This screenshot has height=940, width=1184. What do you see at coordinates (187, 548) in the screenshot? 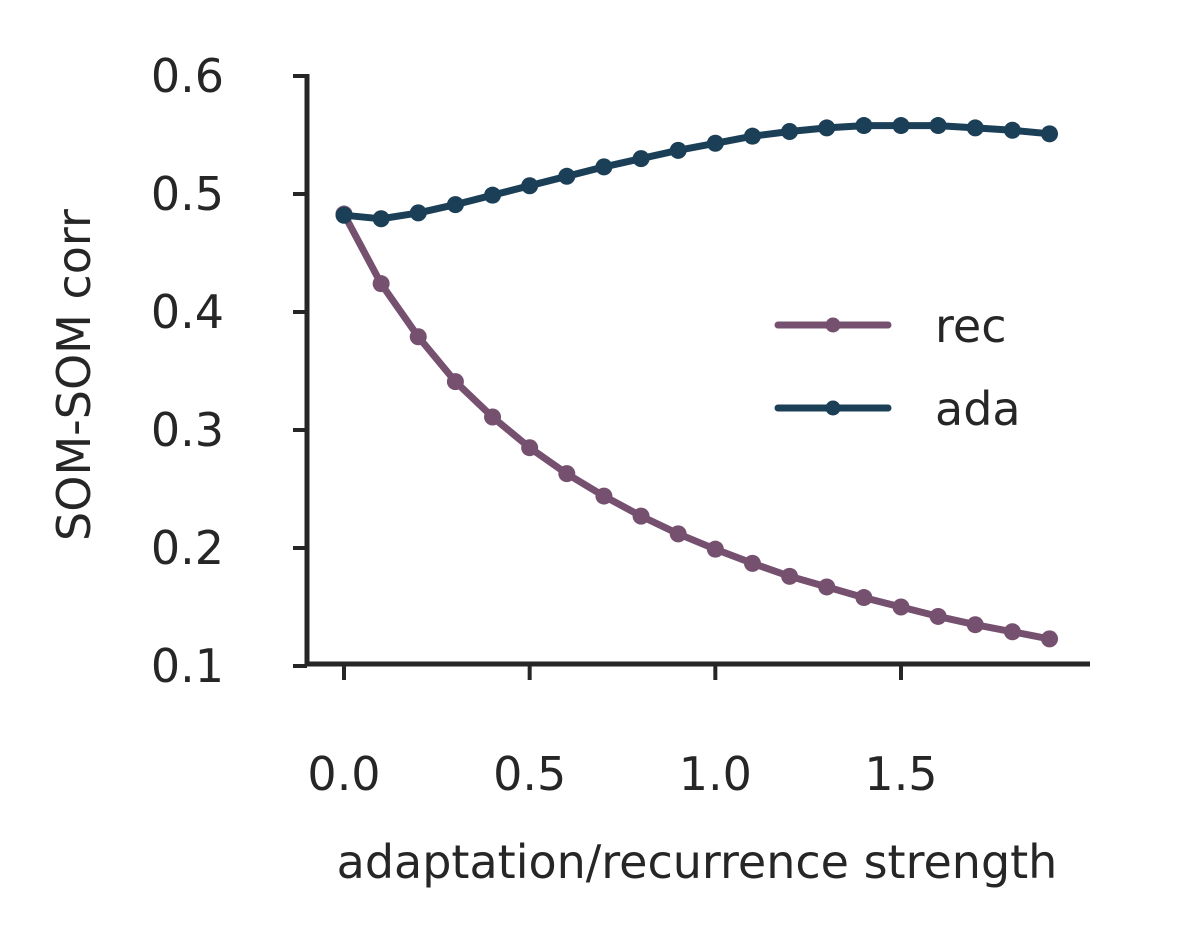
I see `y-tick-label: 0.2` at bounding box center [187, 548].